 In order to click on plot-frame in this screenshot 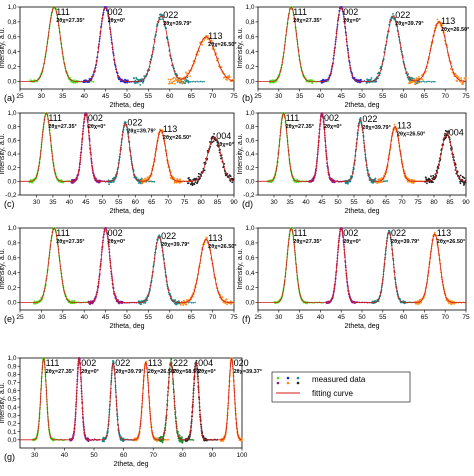, I will do `click(127, 48)`.